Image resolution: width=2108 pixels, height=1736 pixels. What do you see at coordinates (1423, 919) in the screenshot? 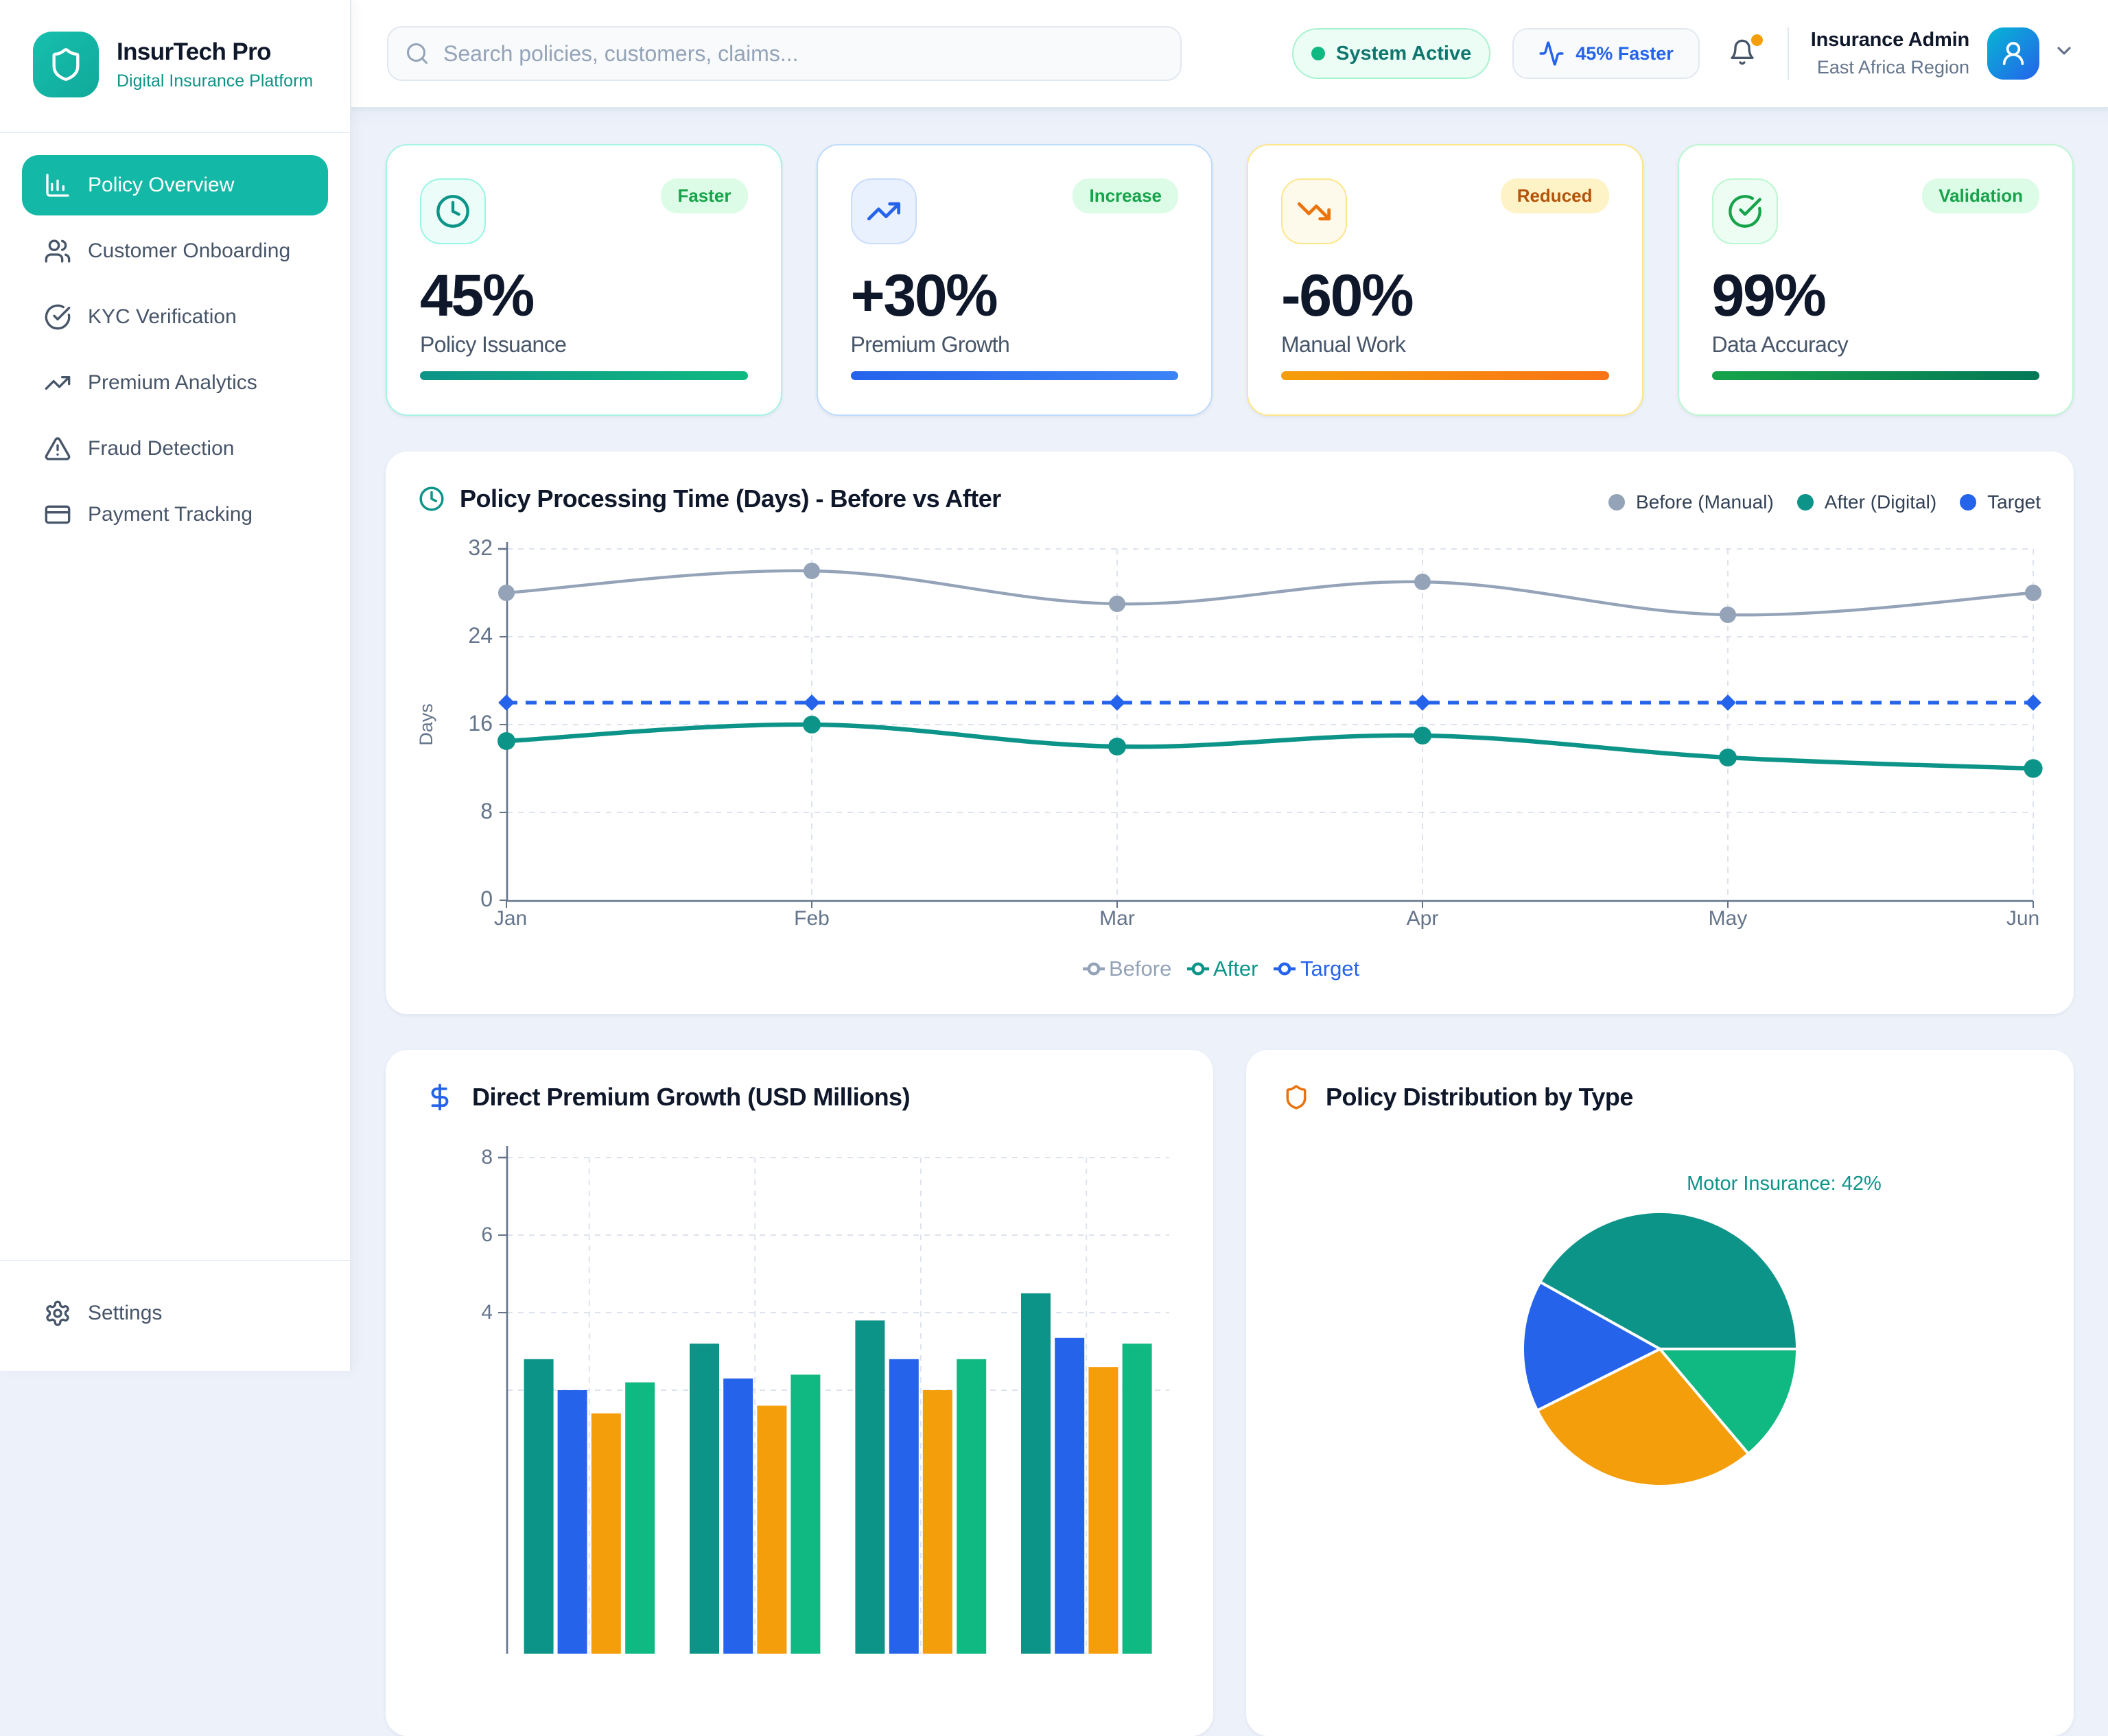
I see `svg-text: Apr` at bounding box center [1423, 919].